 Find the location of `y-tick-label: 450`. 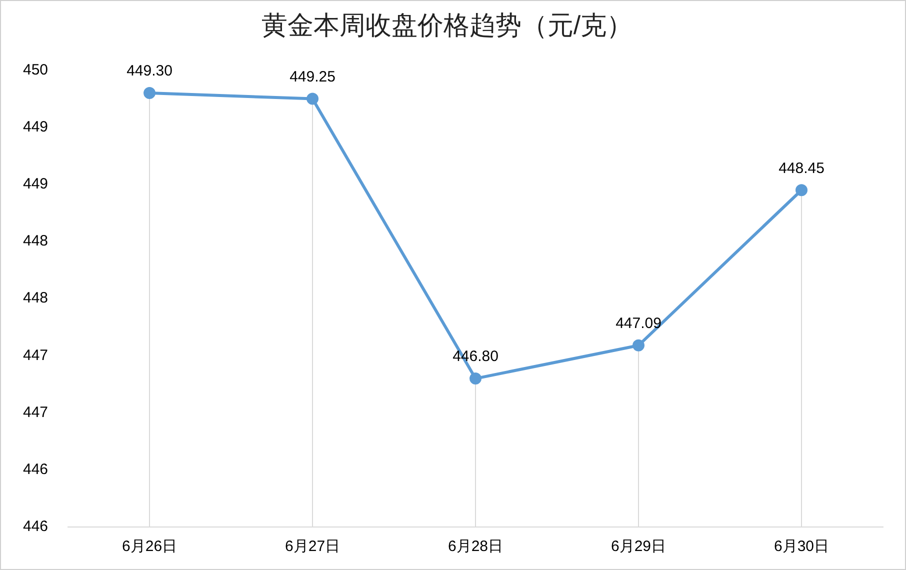

y-tick-label: 450 is located at coordinates (35, 69).